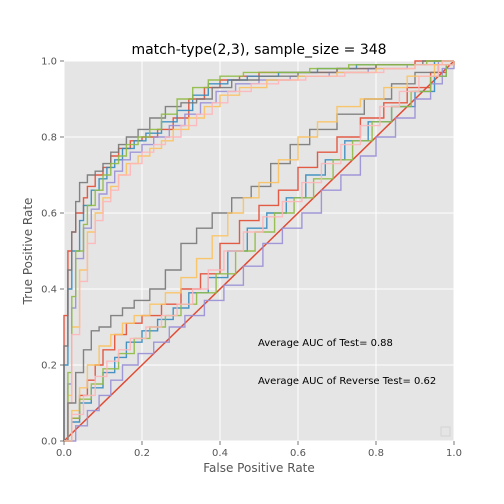  What do you see at coordinates (64, 453) in the screenshot?
I see `x-tick-label: 0.0` at bounding box center [64, 453].